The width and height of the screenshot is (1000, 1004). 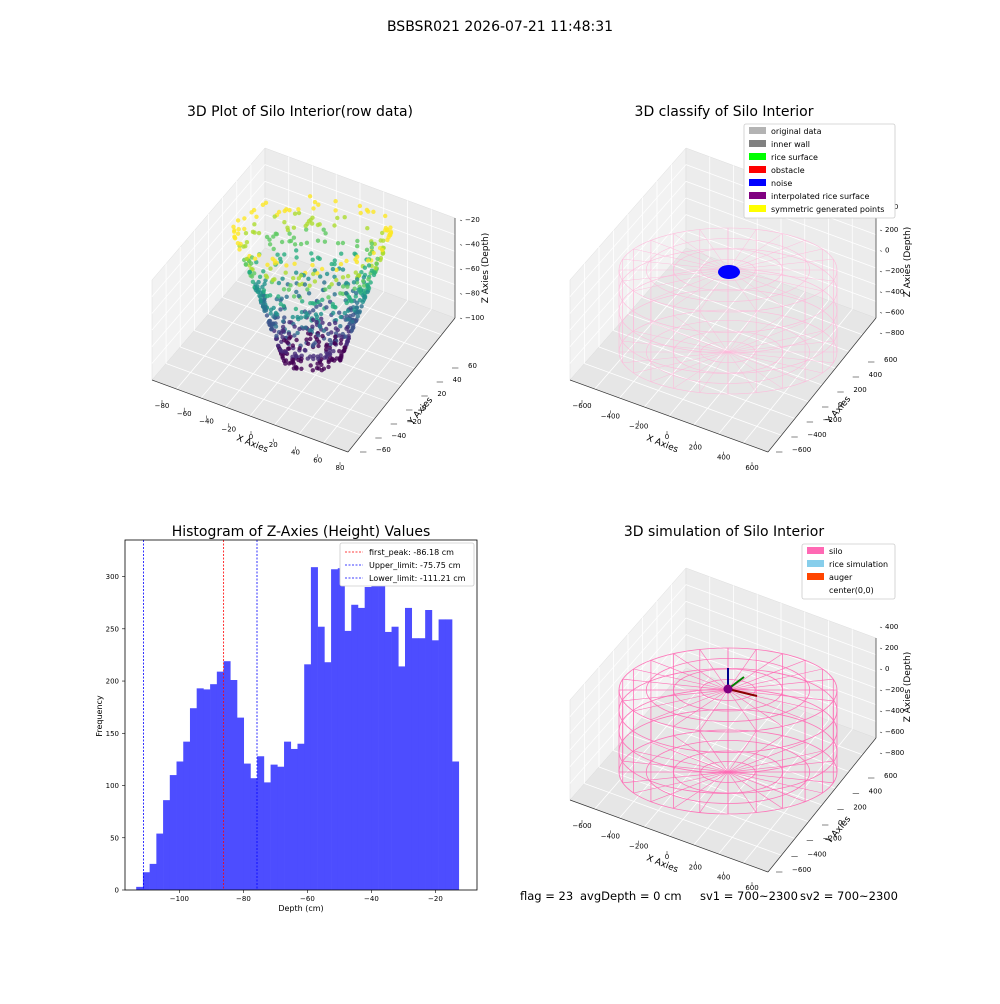 I want to click on x-axis-line, so click(x=669, y=416).